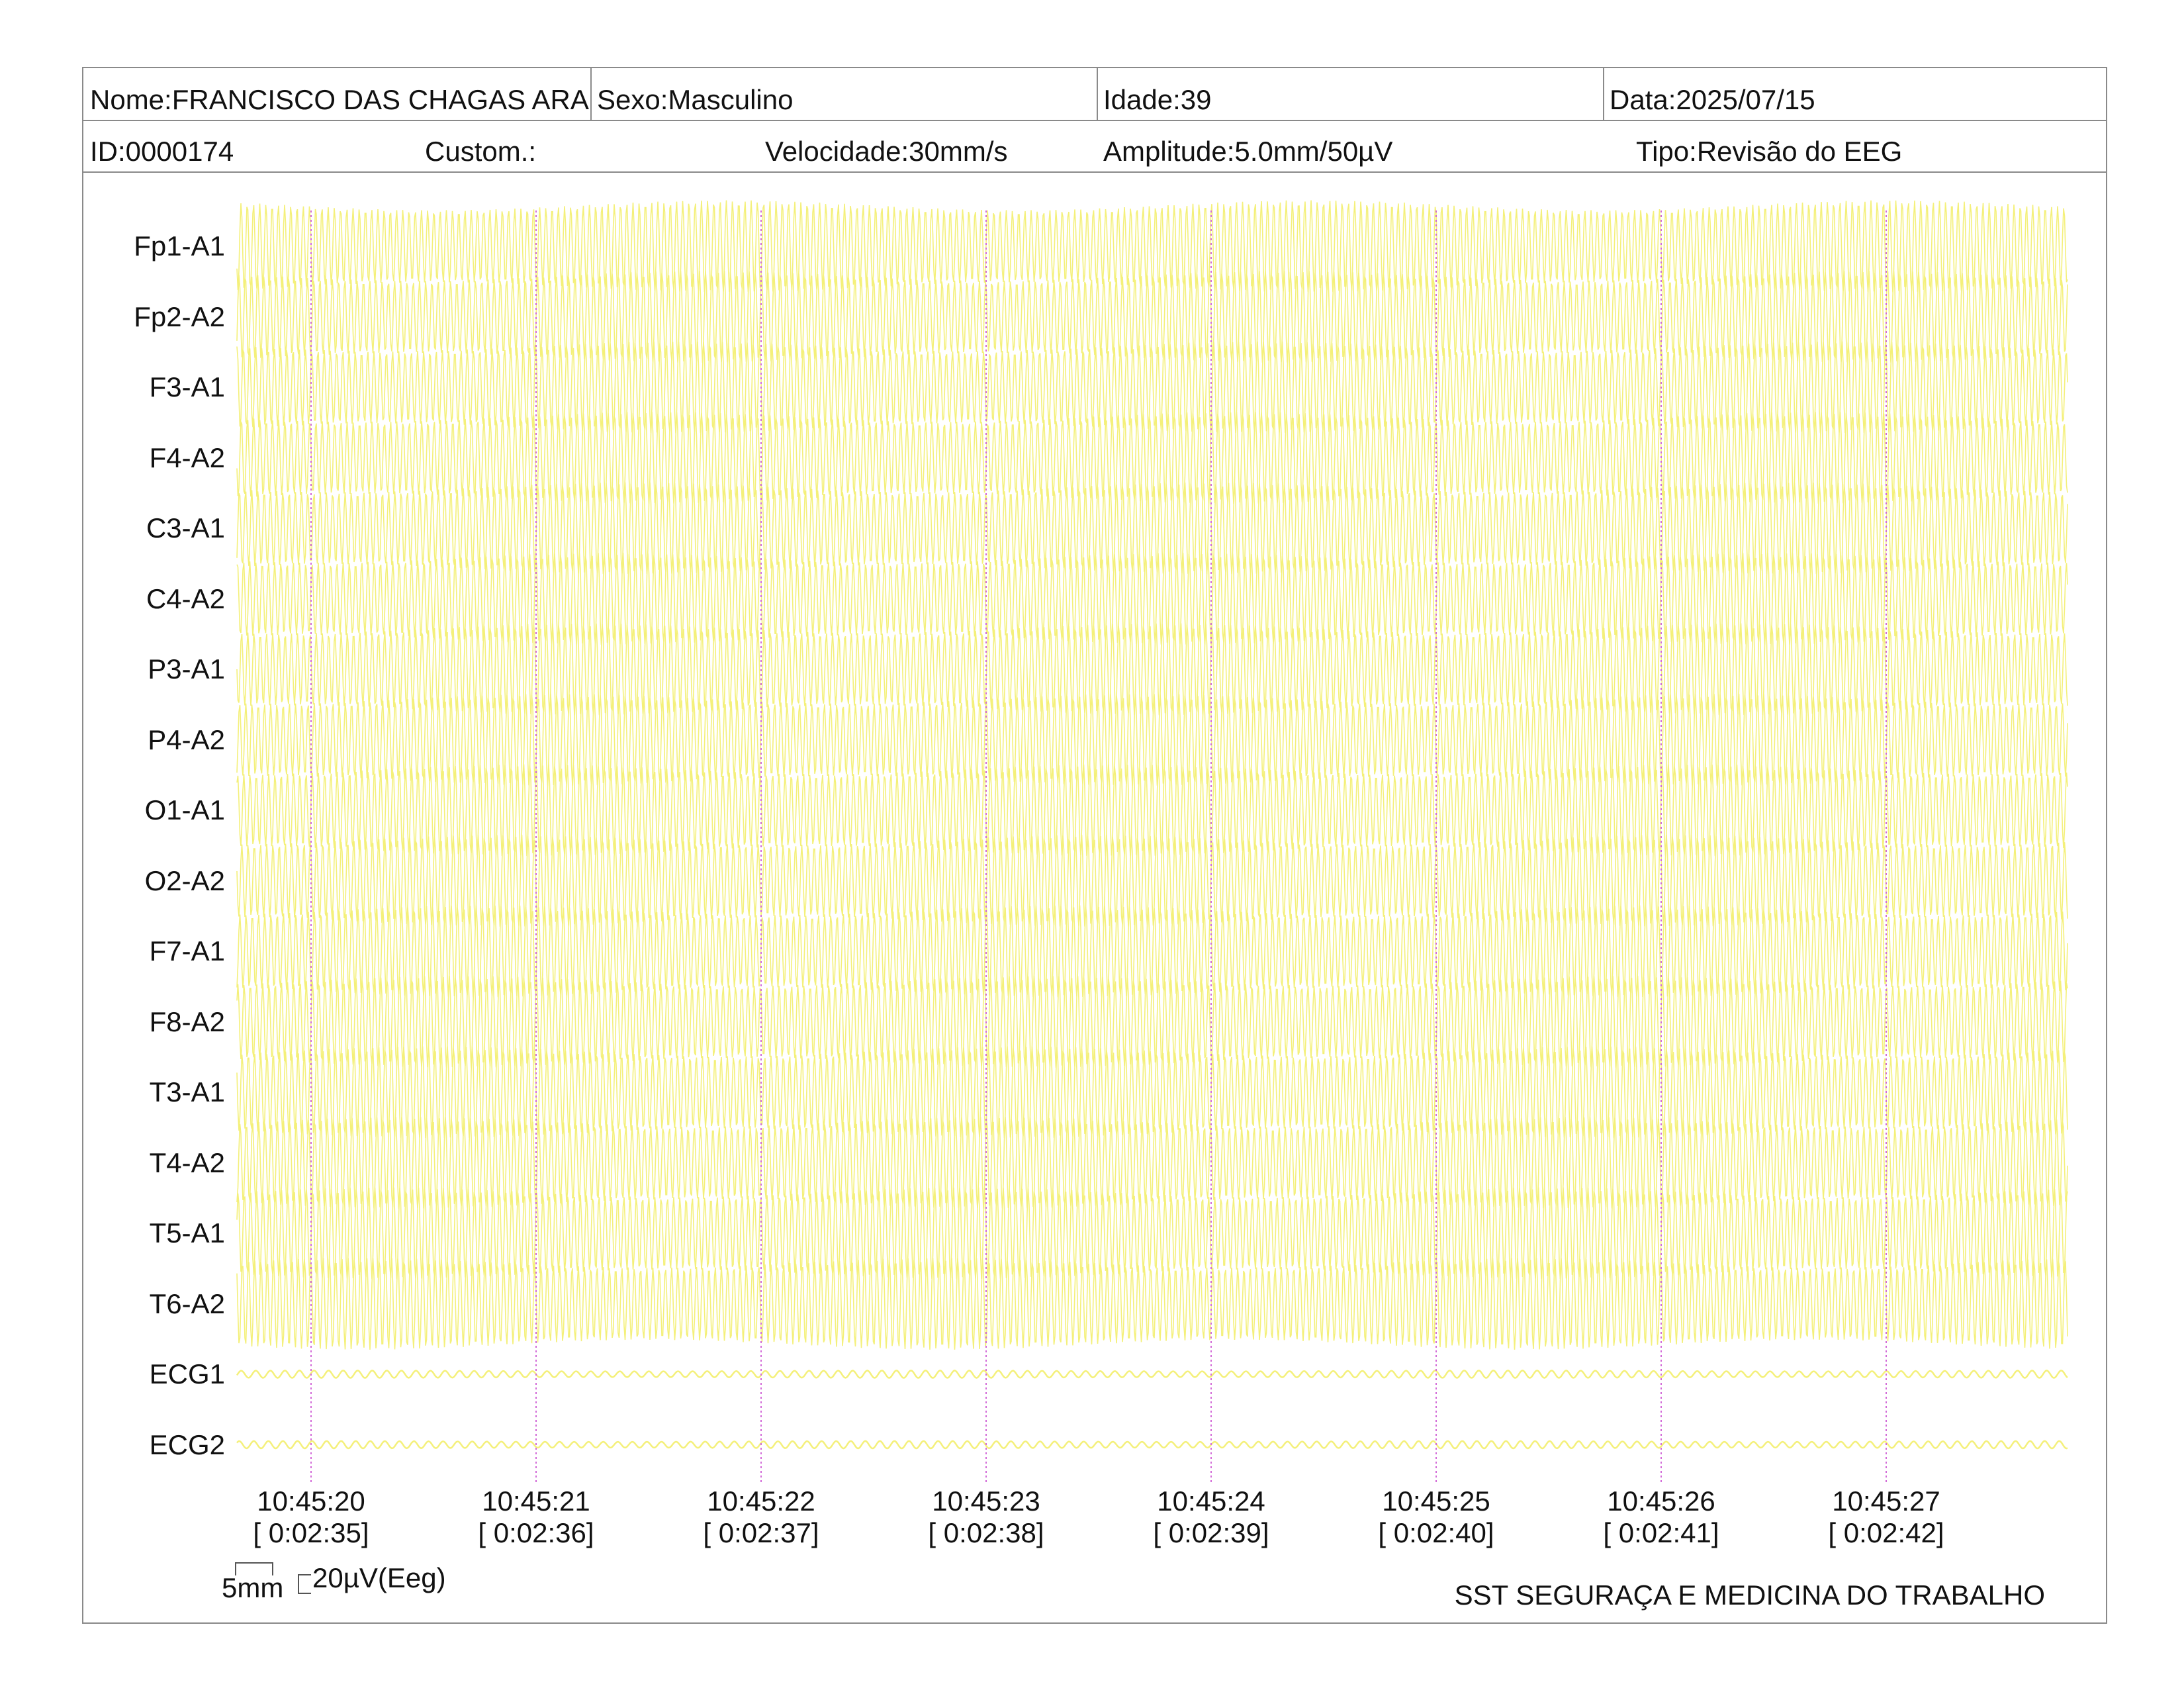 This screenshot has height=1688, width=2184. What do you see at coordinates (162, 151) in the screenshot?
I see `patient-id: ID:0000174` at bounding box center [162, 151].